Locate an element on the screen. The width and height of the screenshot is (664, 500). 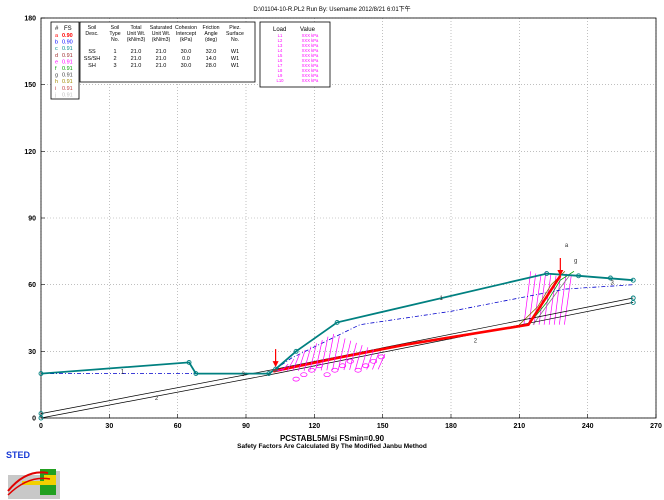
soil-header-cell: Unit Wt. is located at coordinates (161, 34).